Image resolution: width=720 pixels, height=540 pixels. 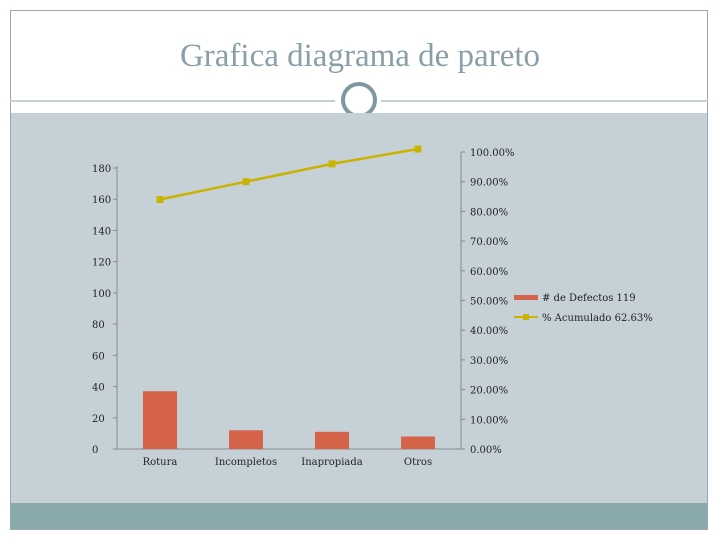 What do you see at coordinates (332, 462) in the screenshot?
I see `x-tick-label: Inapropiada` at bounding box center [332, 462].